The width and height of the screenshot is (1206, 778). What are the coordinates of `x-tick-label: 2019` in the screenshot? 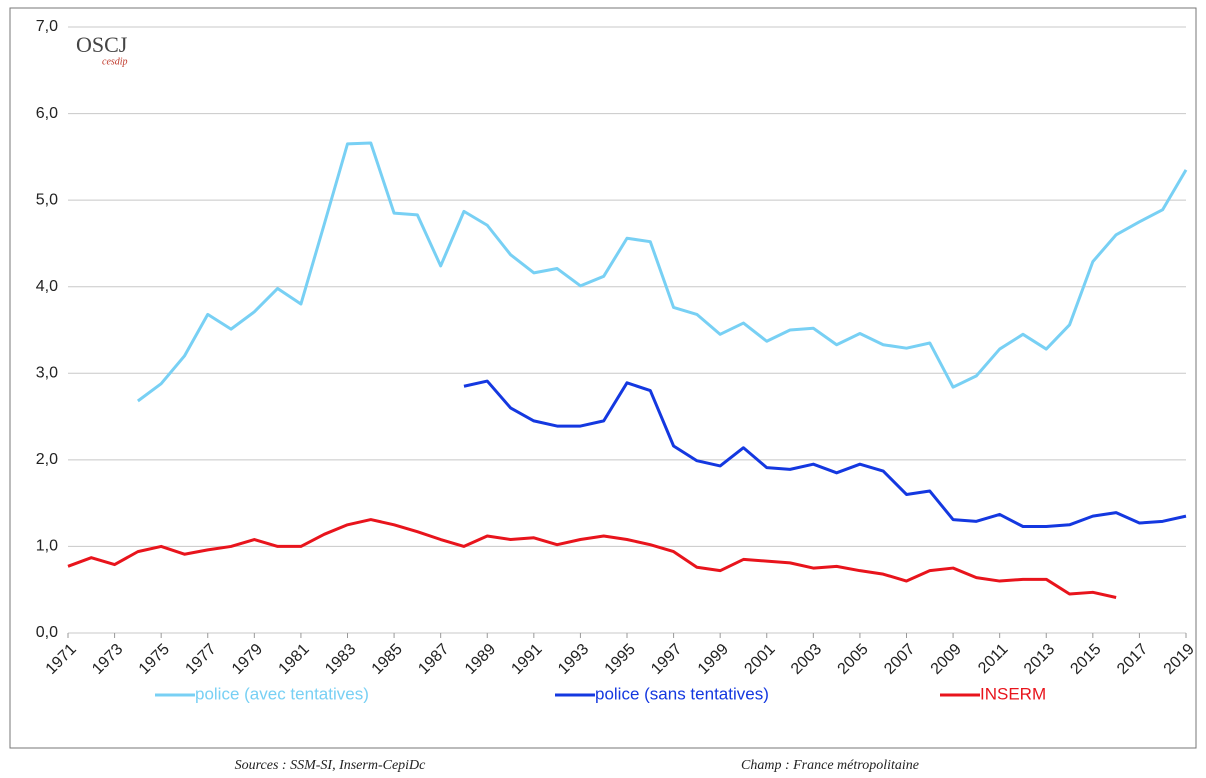 It's located at (1179, 659).